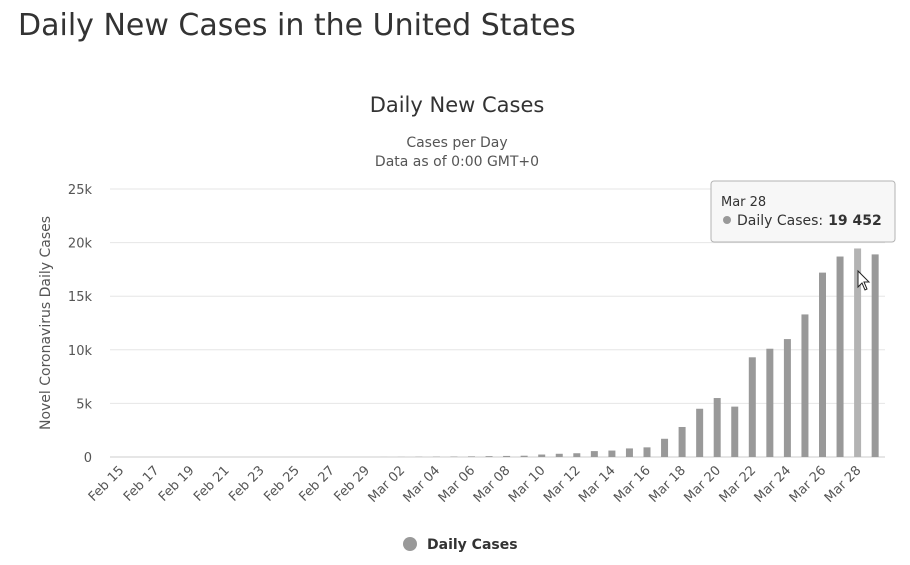 The width and height of the screenshot is (910, 565). I want to click on x-tick-label: Feb 19, so click(177, 484).